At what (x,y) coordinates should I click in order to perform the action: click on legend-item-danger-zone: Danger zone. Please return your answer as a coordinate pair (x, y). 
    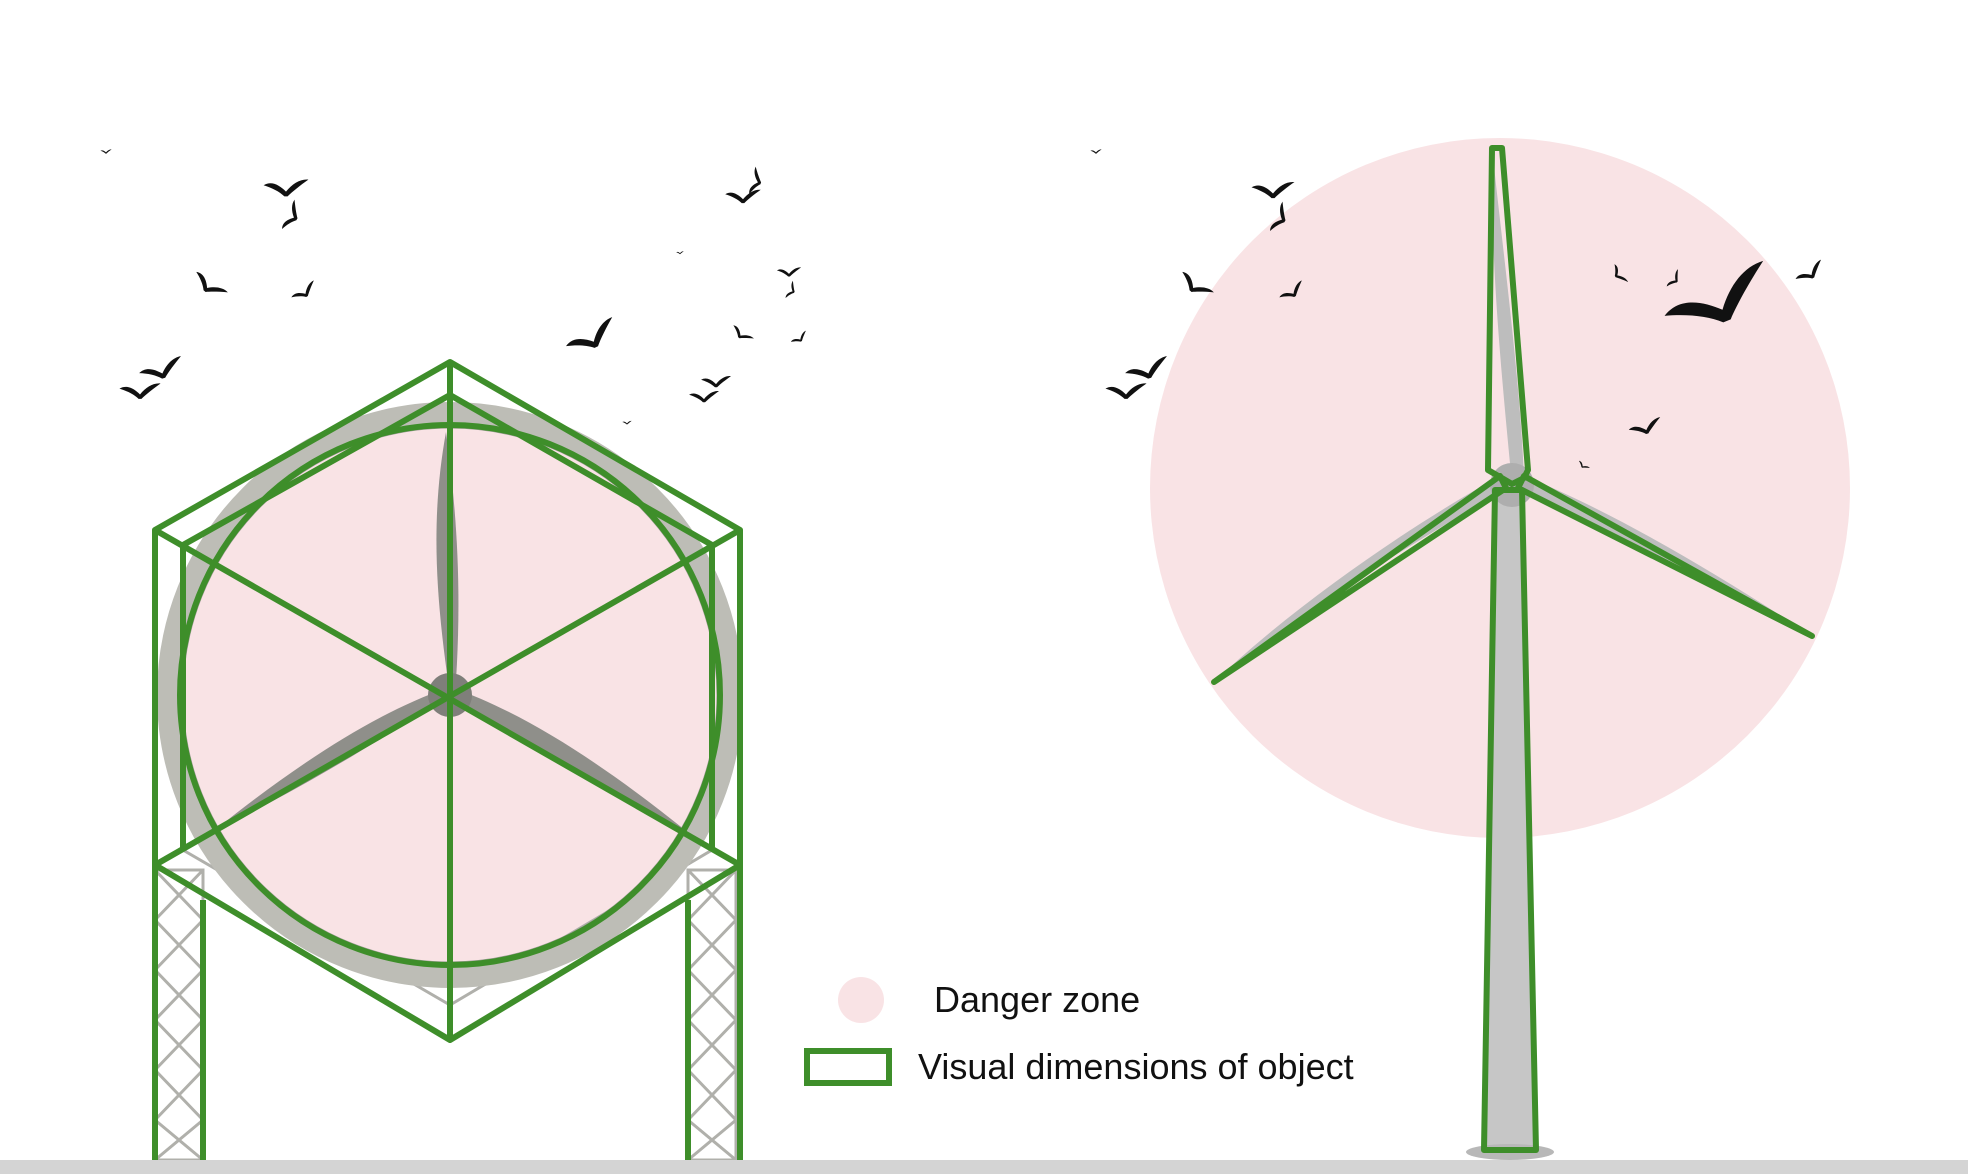
    Looking at the image, I should click on (989, 1000).